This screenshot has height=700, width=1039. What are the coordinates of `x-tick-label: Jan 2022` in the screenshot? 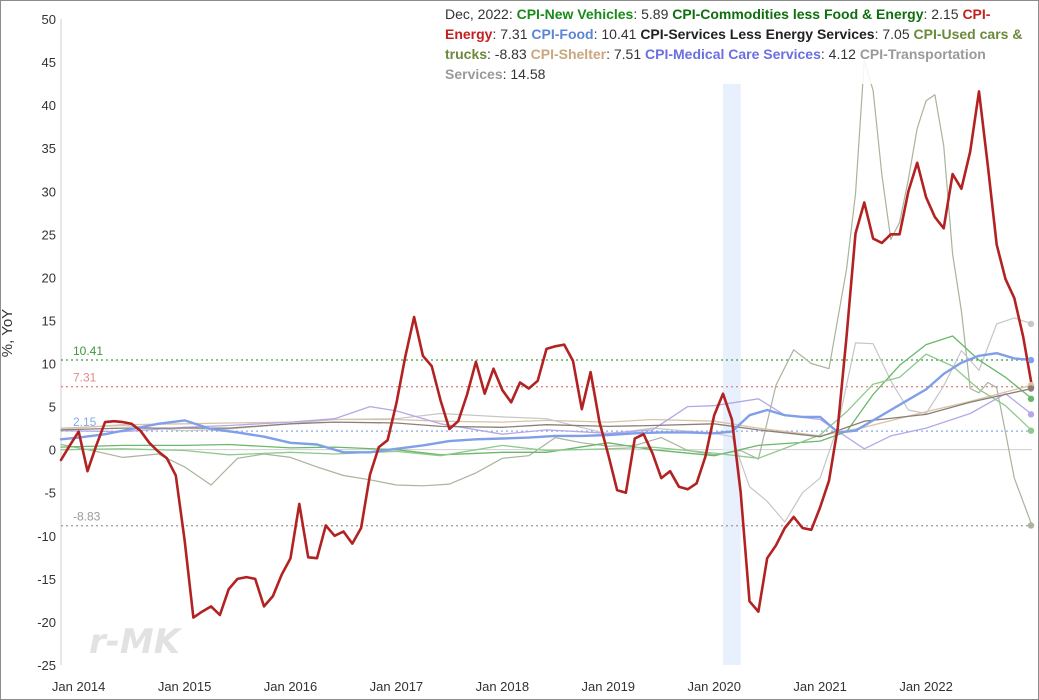 It's located at (926, 686).